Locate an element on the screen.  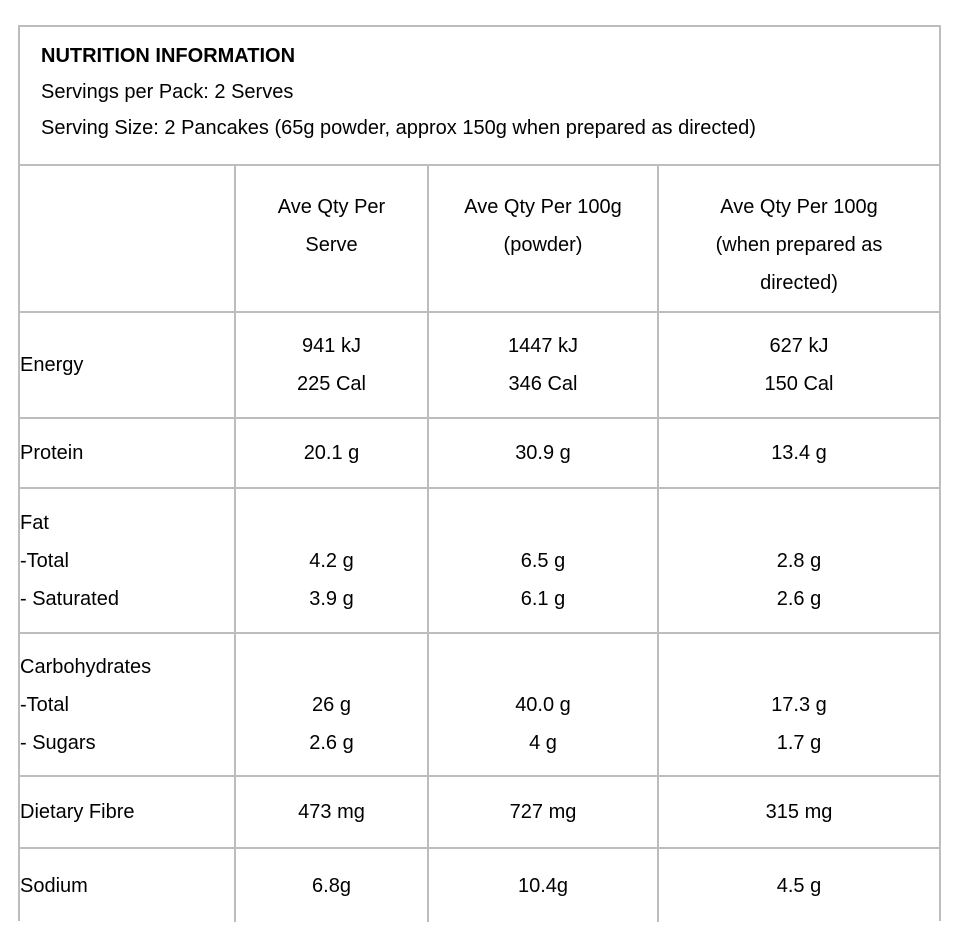
cell-line: 346 Cal is located at coordinates (543, 384).